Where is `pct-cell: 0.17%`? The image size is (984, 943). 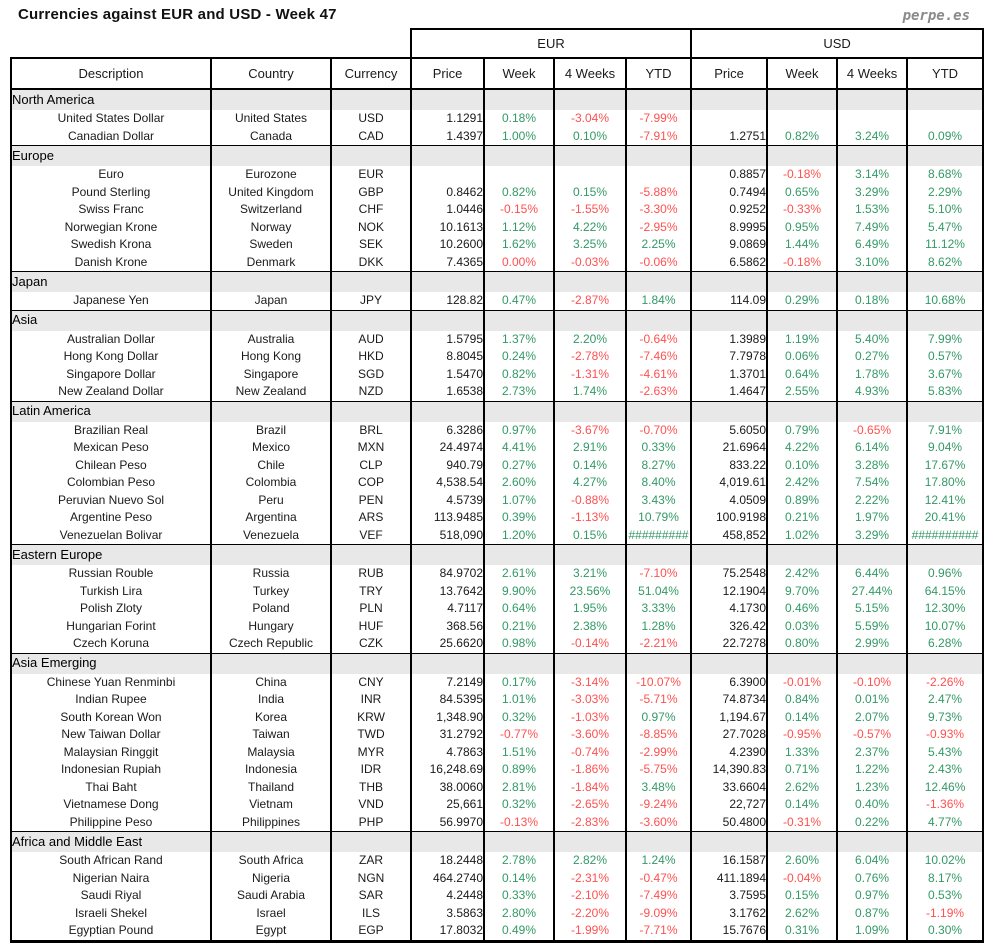 pct-cell: 0.17% is located at coordinates (519, 682).